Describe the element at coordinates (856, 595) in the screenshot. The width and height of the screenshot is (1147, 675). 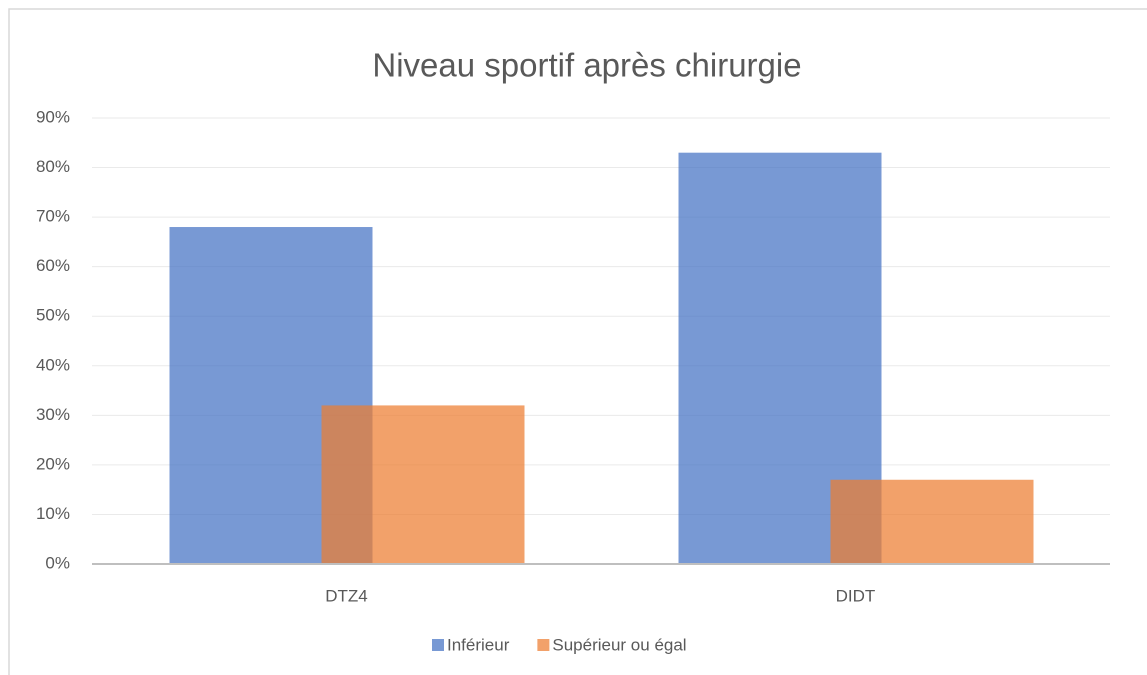
I see `x-tick-label: DIDT` at that location.